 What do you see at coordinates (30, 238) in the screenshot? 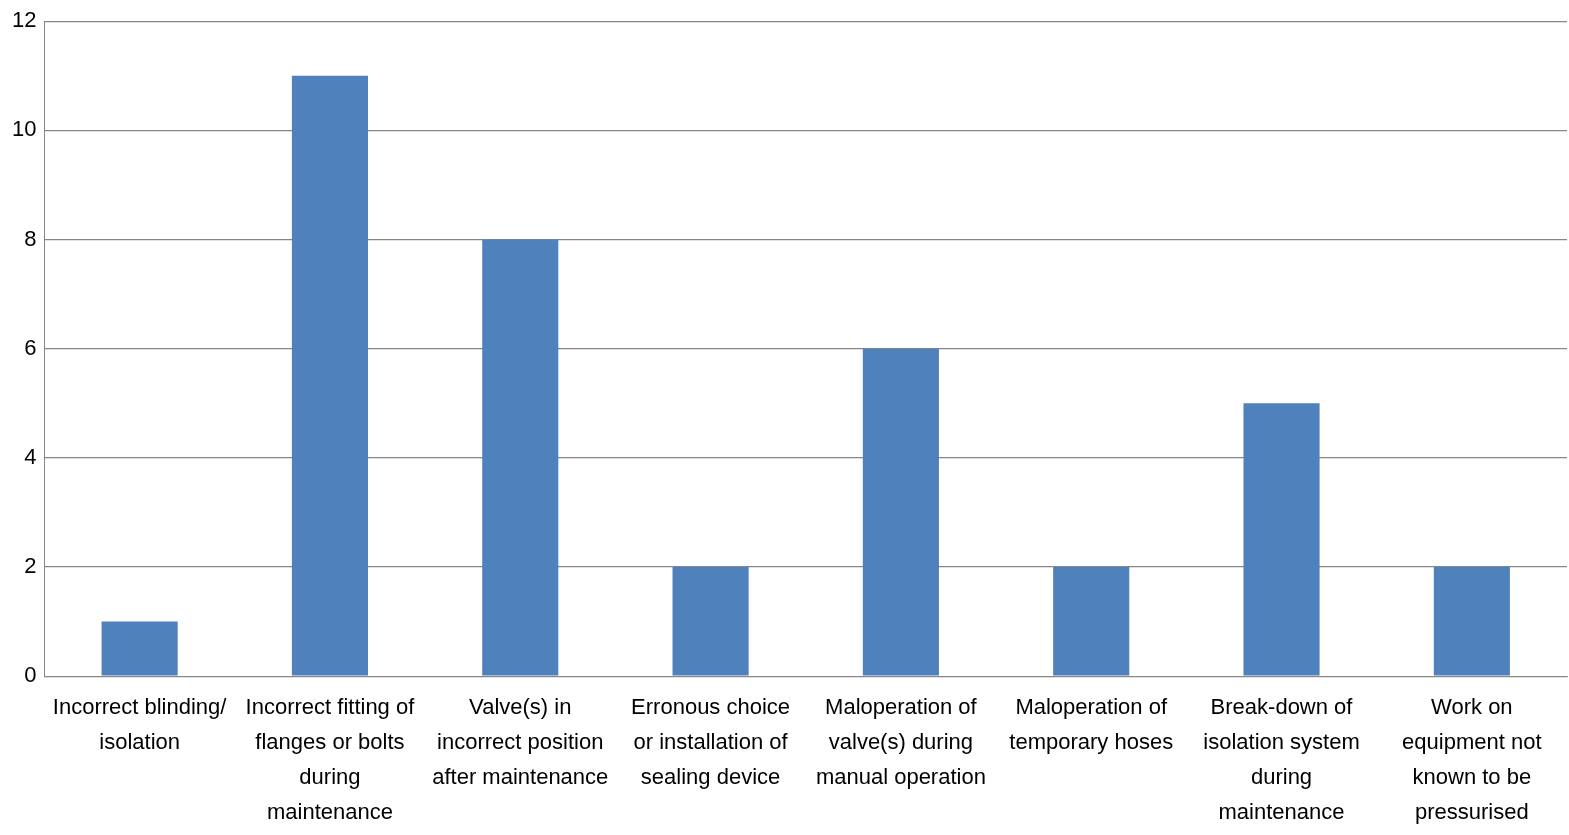
I see `y-tick-label: 8` at bounding box center [30, 238].